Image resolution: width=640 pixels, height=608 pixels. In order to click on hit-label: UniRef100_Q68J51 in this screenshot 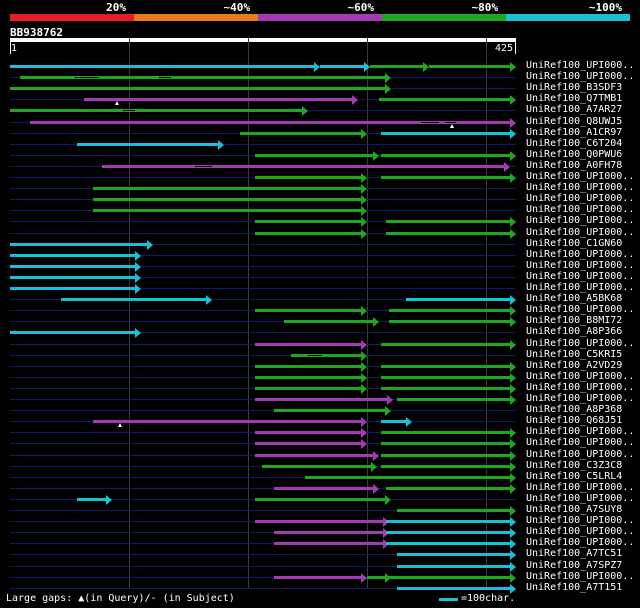, I will do `click(574, 420)`.